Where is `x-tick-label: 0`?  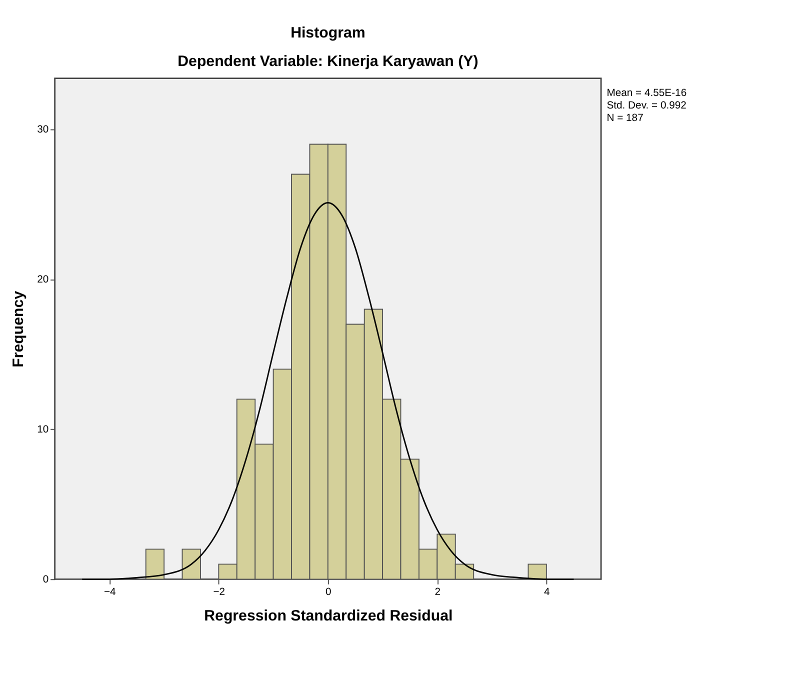 x-tick-label: 0 is located at coordinates (329, 592).